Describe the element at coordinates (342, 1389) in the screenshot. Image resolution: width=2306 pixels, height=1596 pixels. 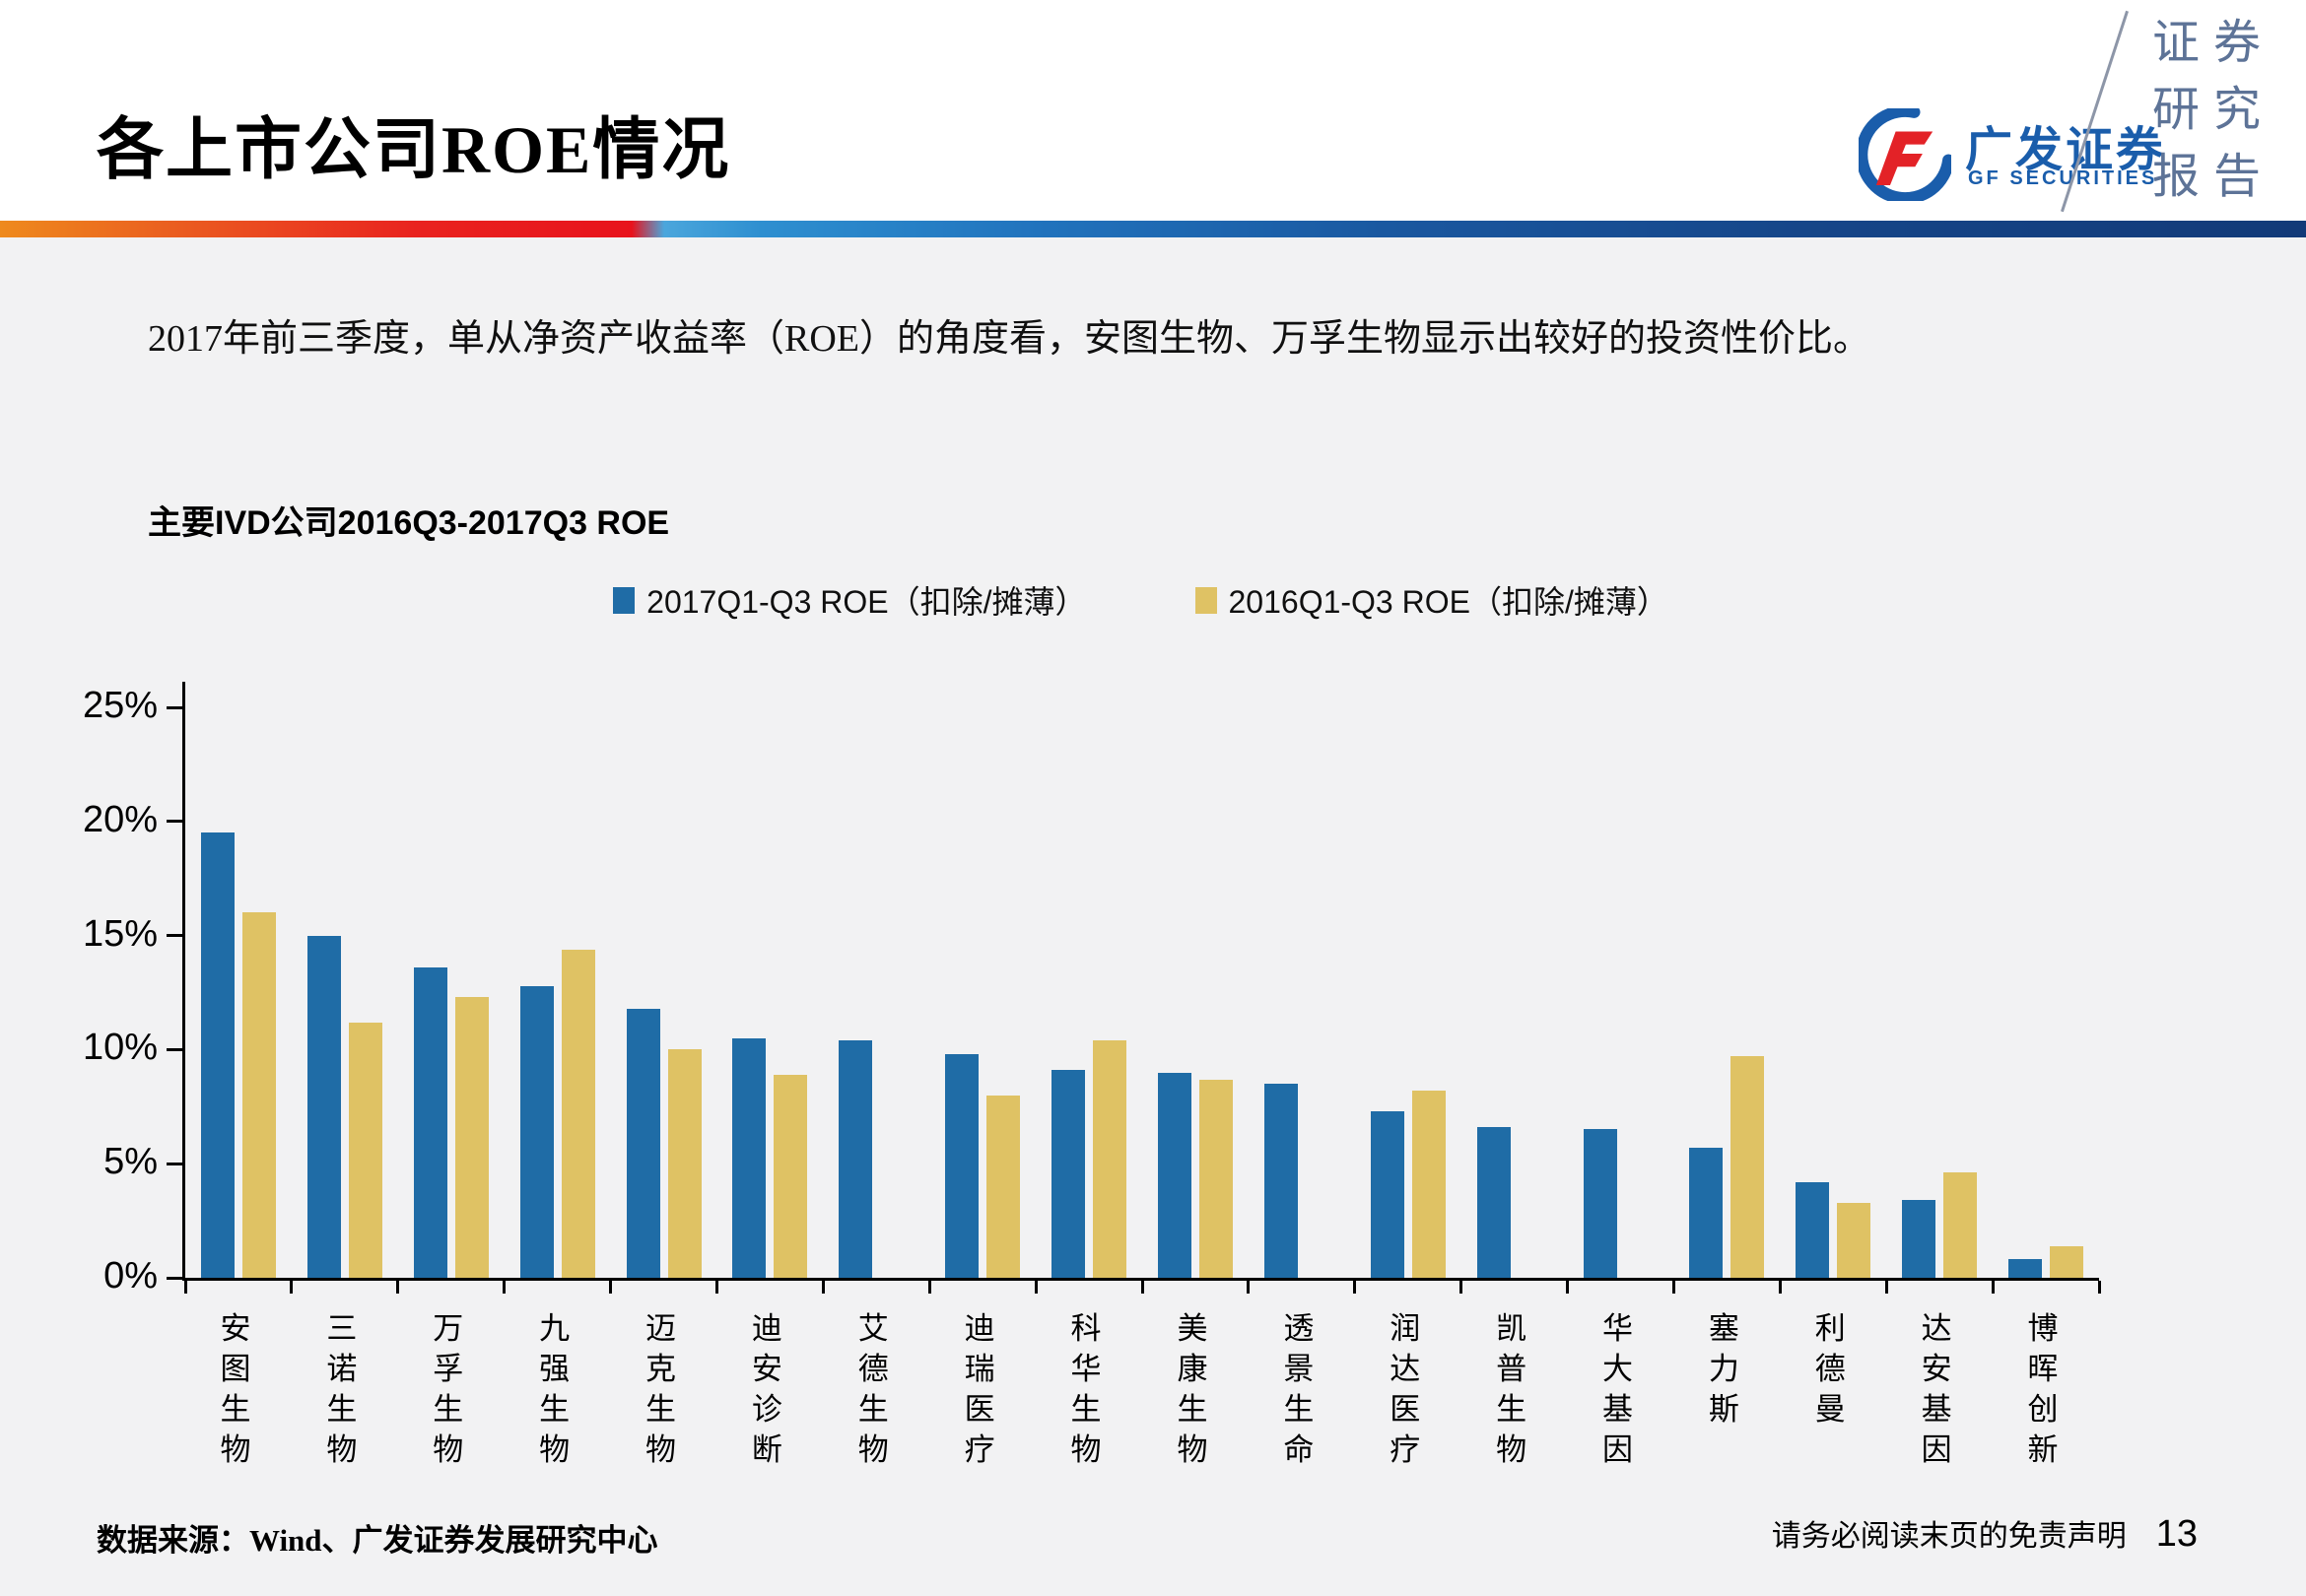
I see `x-category-label: 三诺生物` at that location.